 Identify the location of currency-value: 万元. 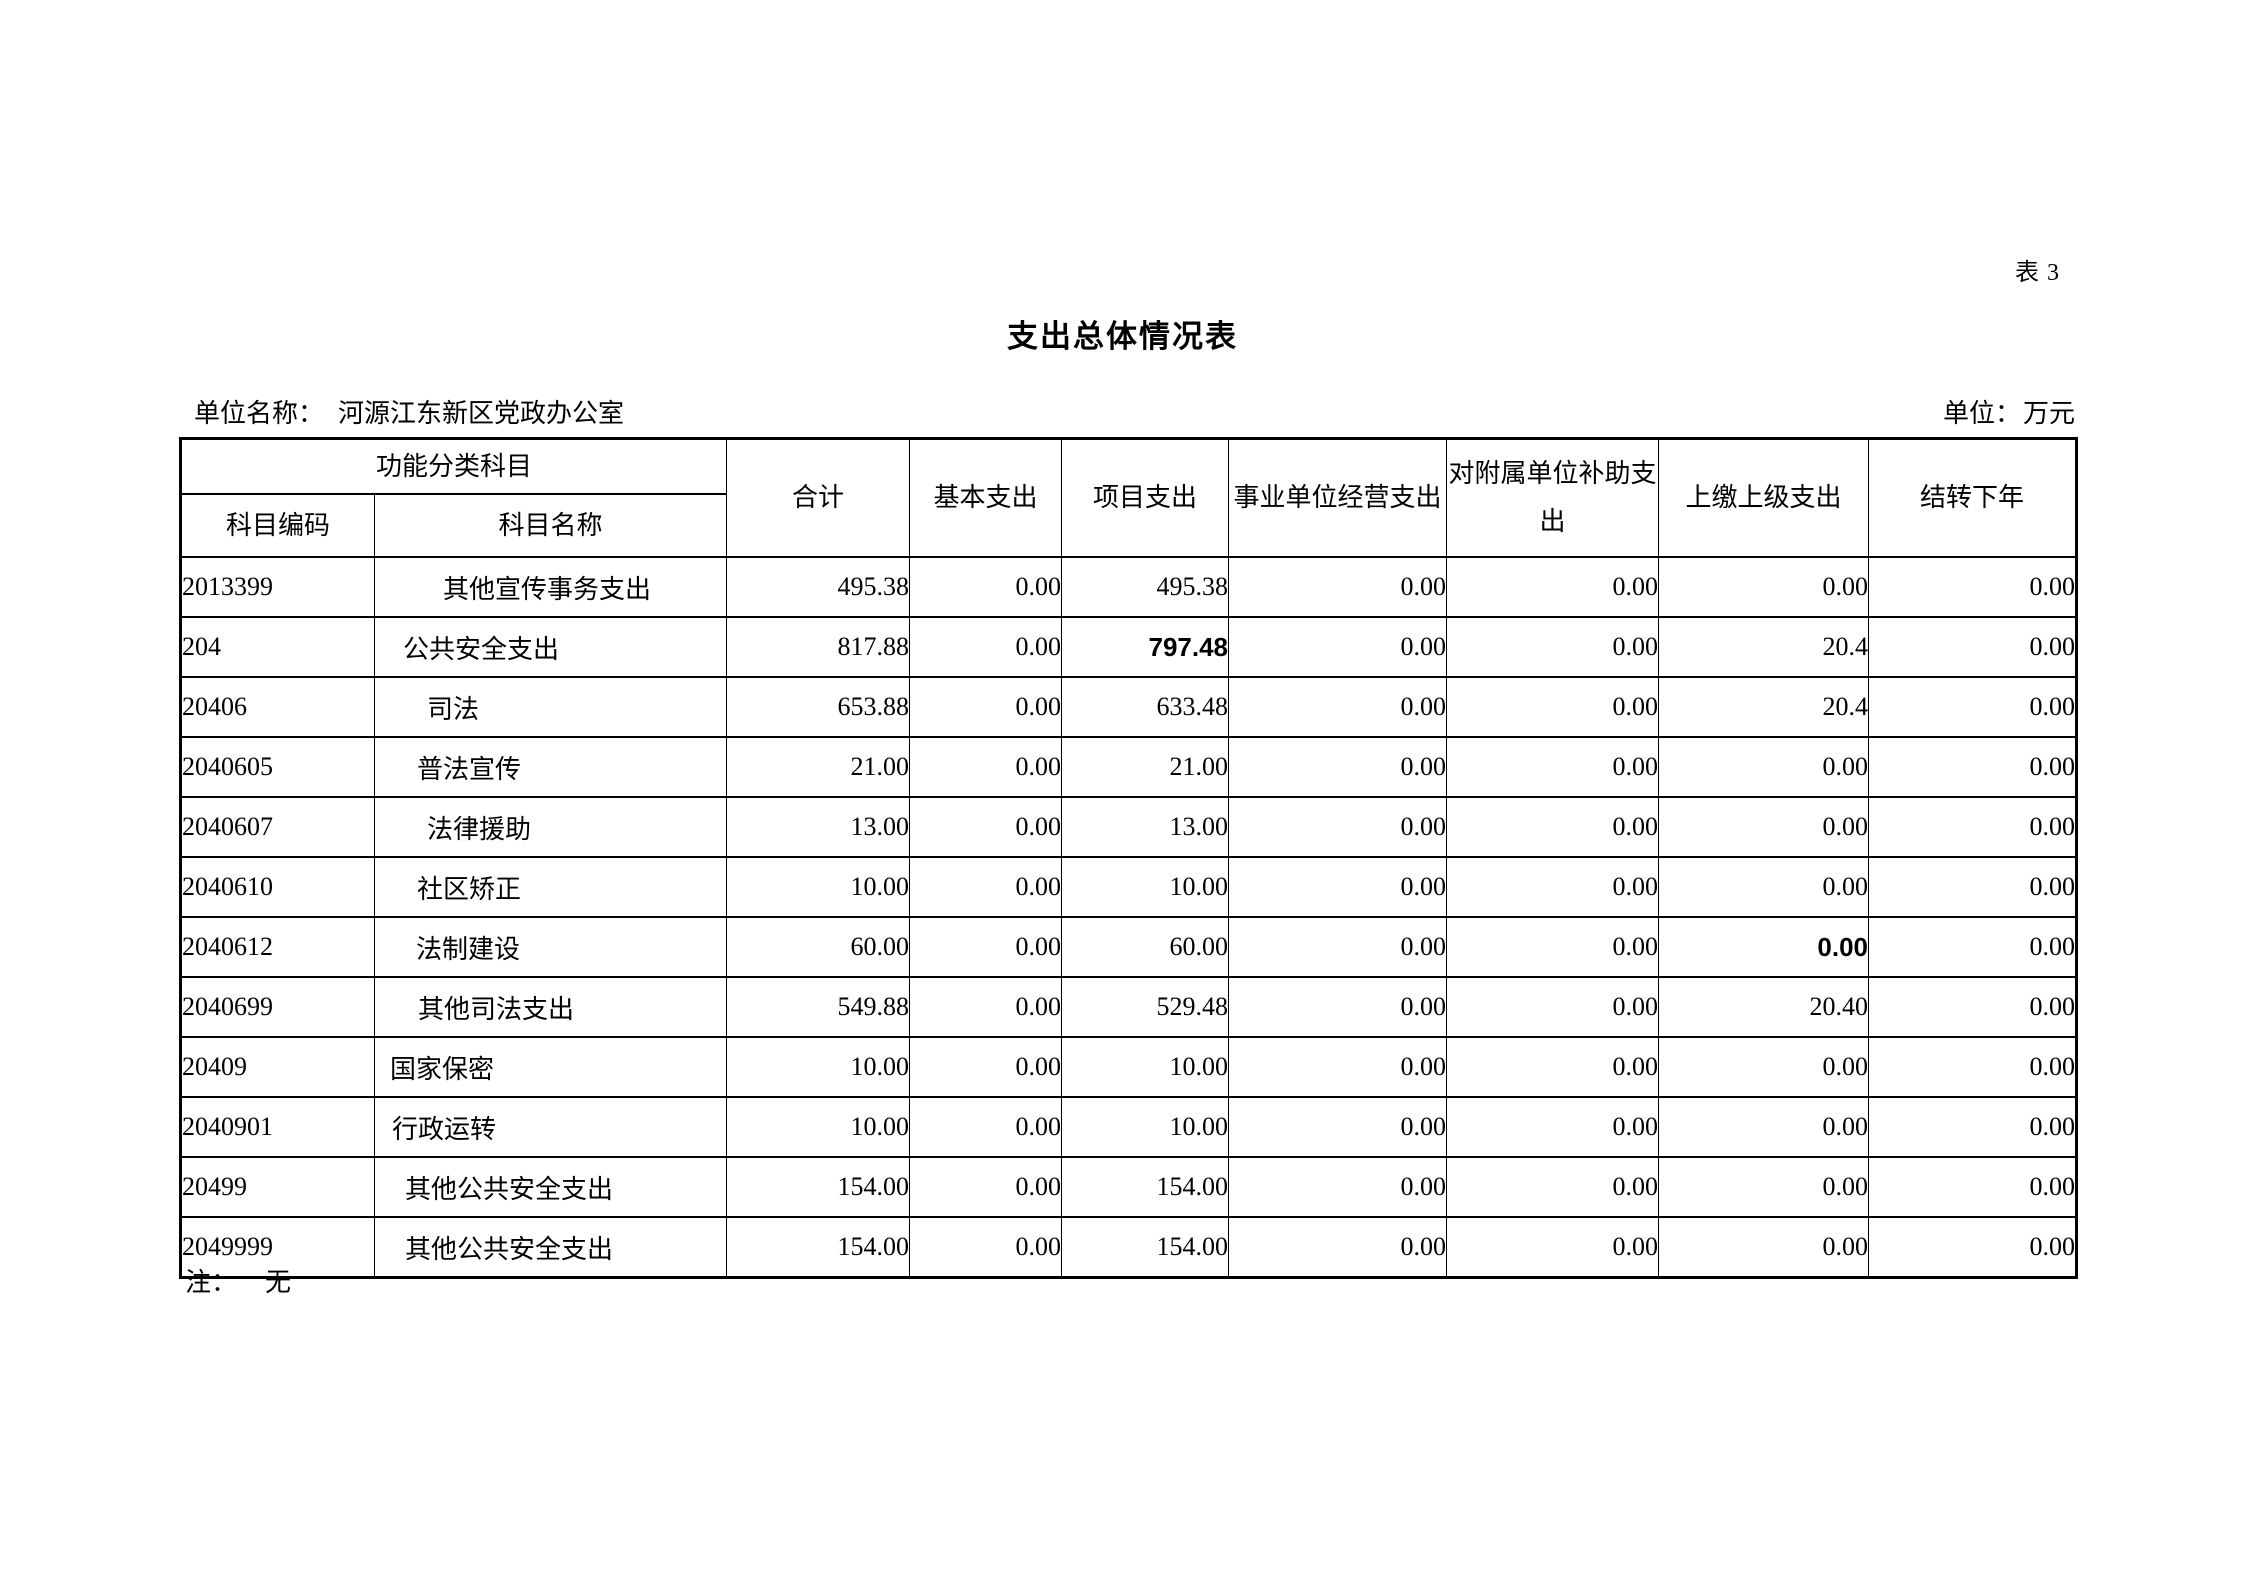
(2048, 413).